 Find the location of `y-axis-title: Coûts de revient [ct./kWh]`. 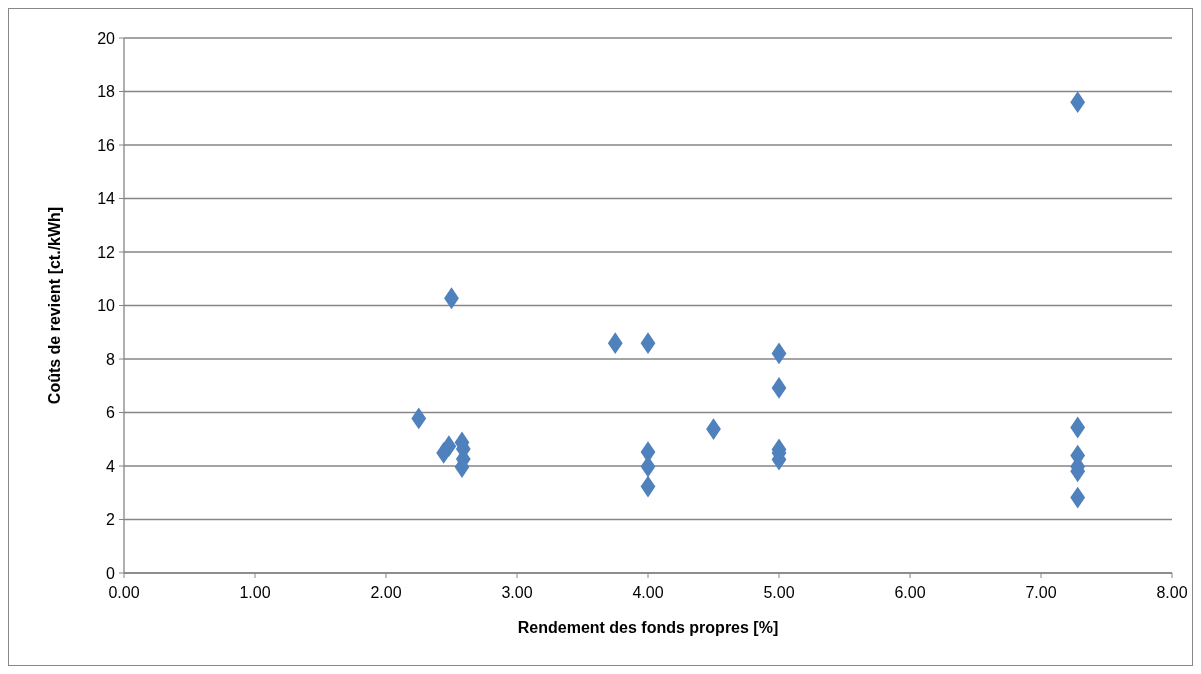

y-axis-title: Coûts de revient [ct./kWh] is located at coordinates (54, 305).